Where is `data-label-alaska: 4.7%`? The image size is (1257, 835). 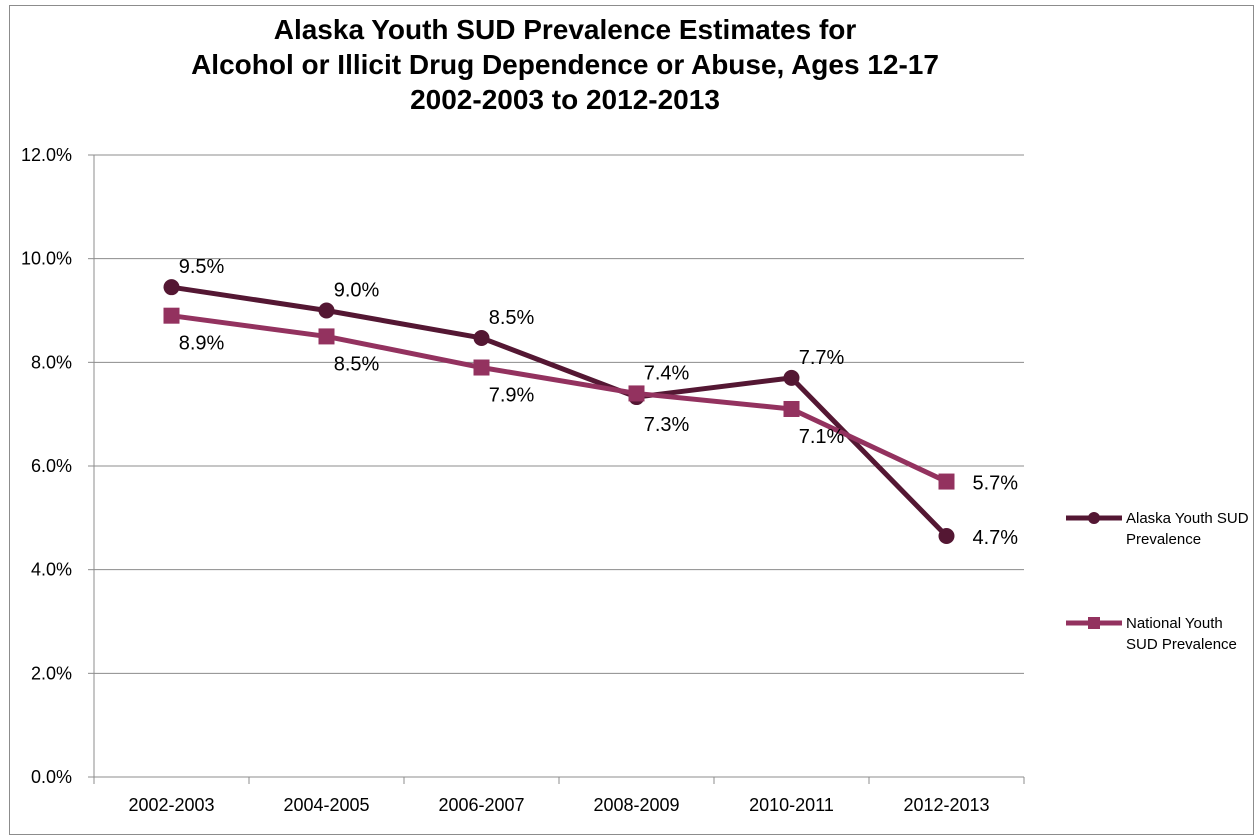 data-label-alaska: 4.7% is located at coordinates (996, 538).